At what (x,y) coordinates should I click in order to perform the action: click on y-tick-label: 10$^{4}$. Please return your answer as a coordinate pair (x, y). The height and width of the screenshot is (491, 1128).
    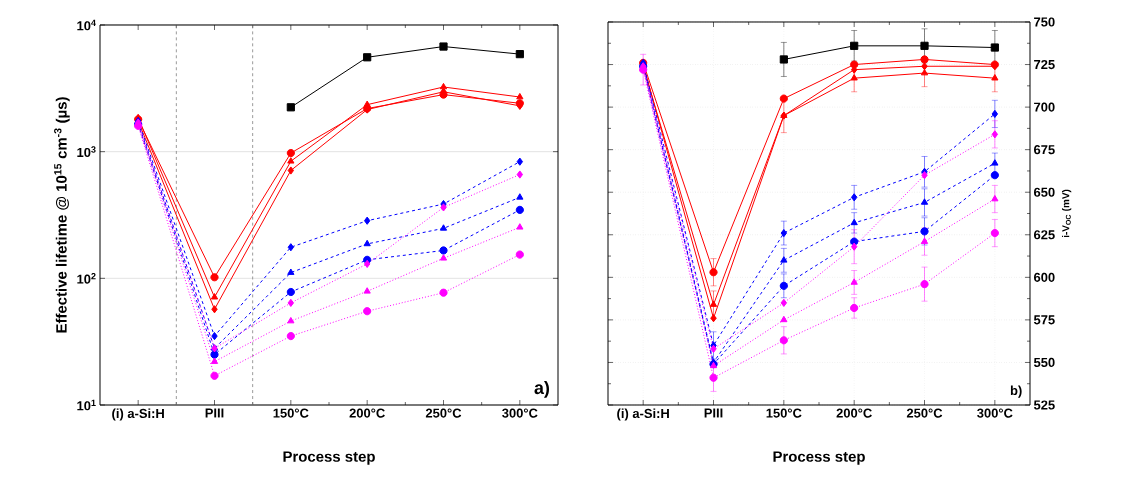
    Looking at the image, I should click on (86, 25).